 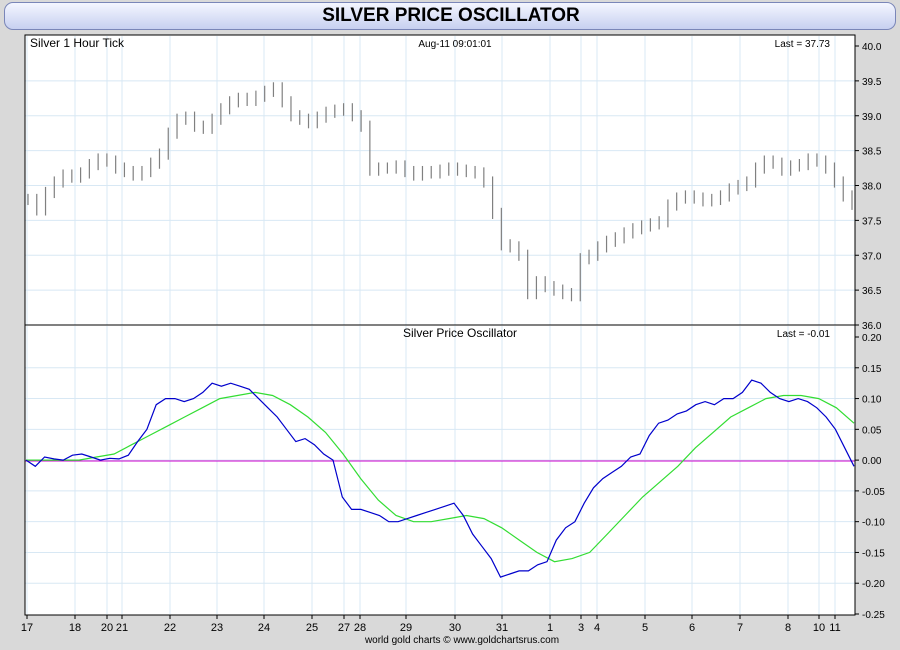 What do you see at coordinates (873, 523) in the screenshot?
I see `y-tick-label: -0.10` at bounding box center [873, 523].